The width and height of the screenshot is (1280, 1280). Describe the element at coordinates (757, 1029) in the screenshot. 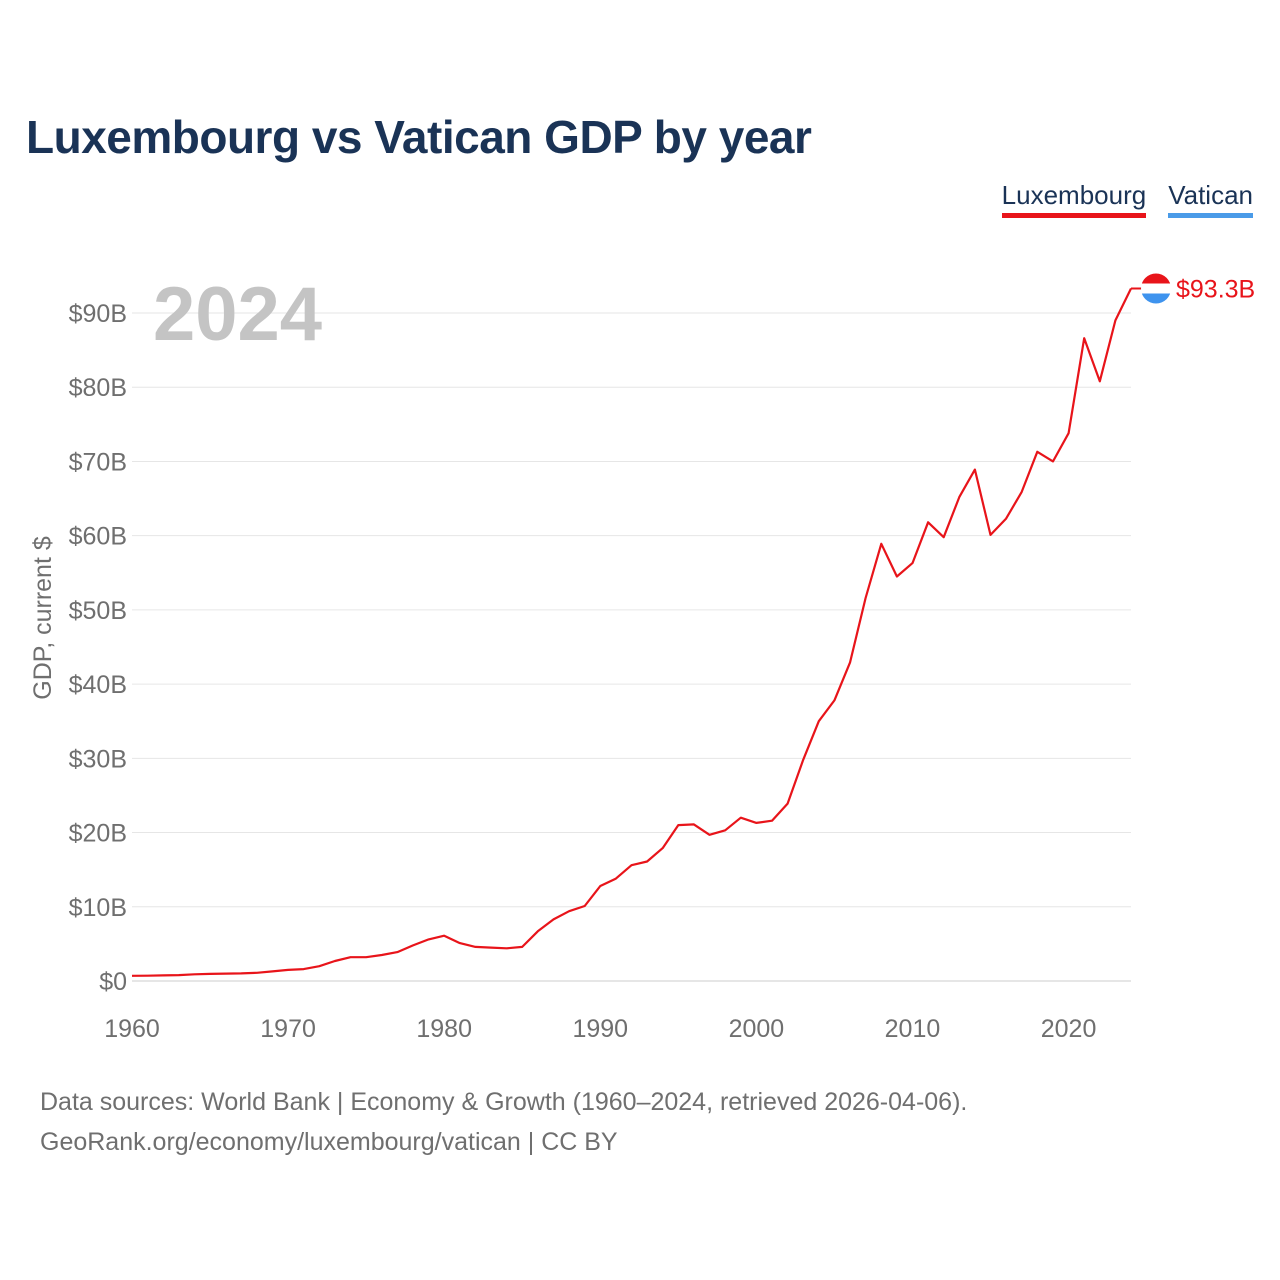

I see `x-tick-label: 2000` at that location.